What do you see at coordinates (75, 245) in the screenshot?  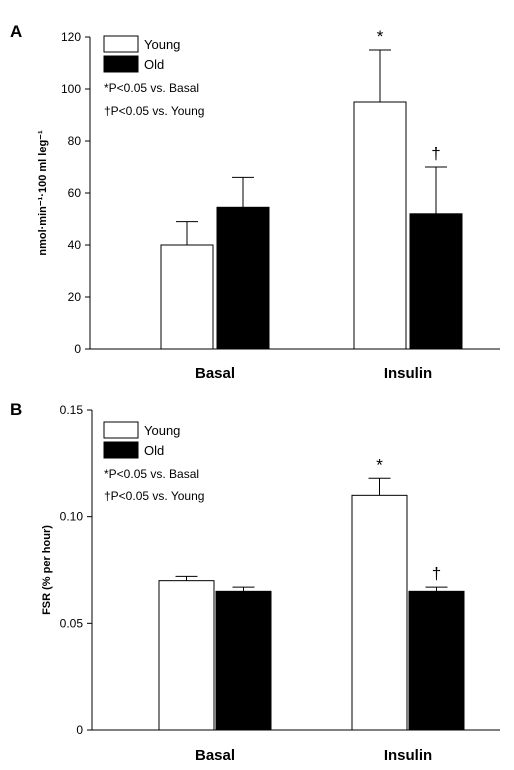 I see `y-tick-label: 40` at bounding box center [75, 245].